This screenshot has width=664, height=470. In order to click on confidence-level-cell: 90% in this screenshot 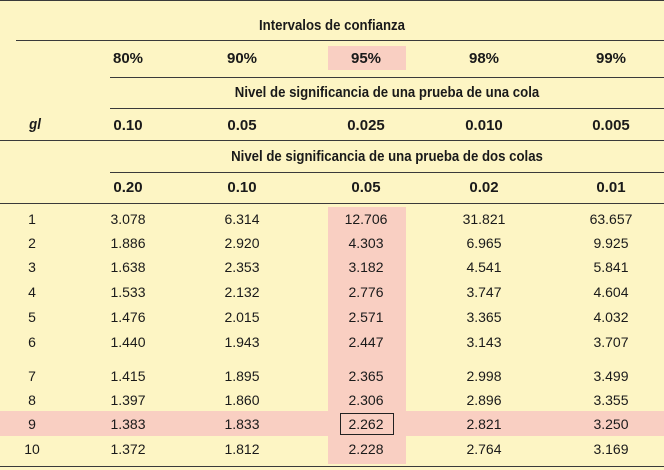, I will do `click(242, 58)`.